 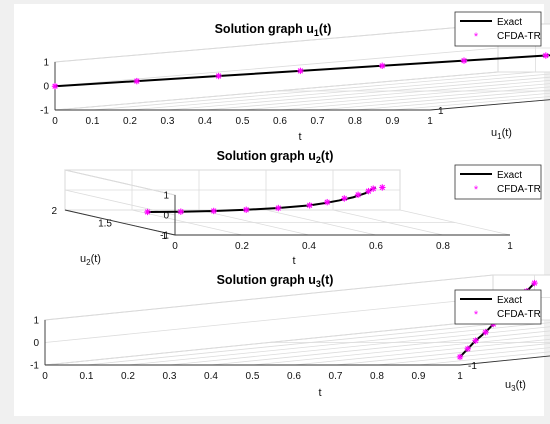 I want to click on depth-tick-label: 2, so click(x=54, y=211).